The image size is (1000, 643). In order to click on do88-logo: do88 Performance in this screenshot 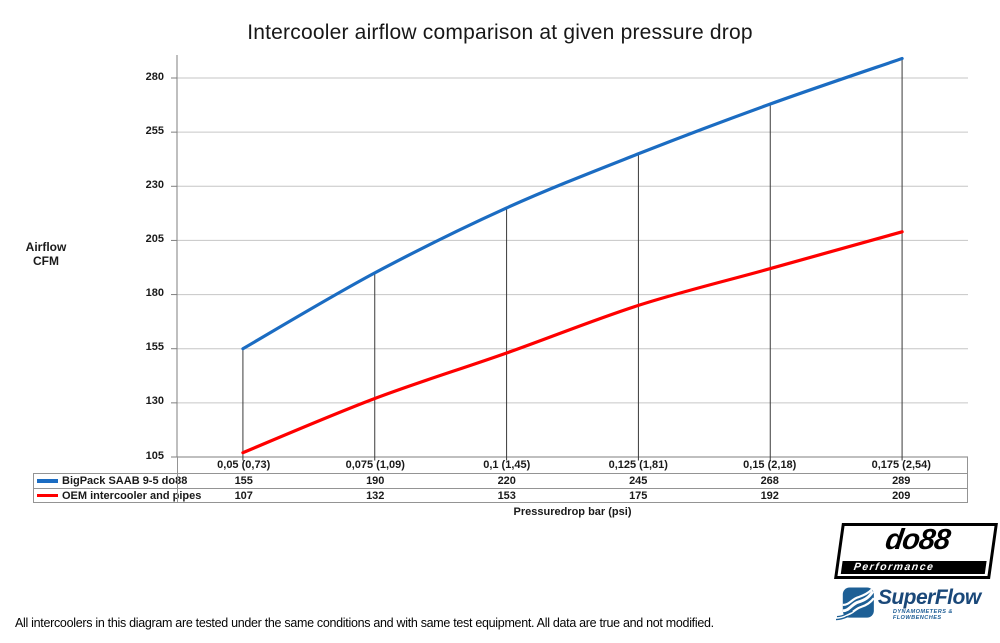, I will do `click(916, 551)`.